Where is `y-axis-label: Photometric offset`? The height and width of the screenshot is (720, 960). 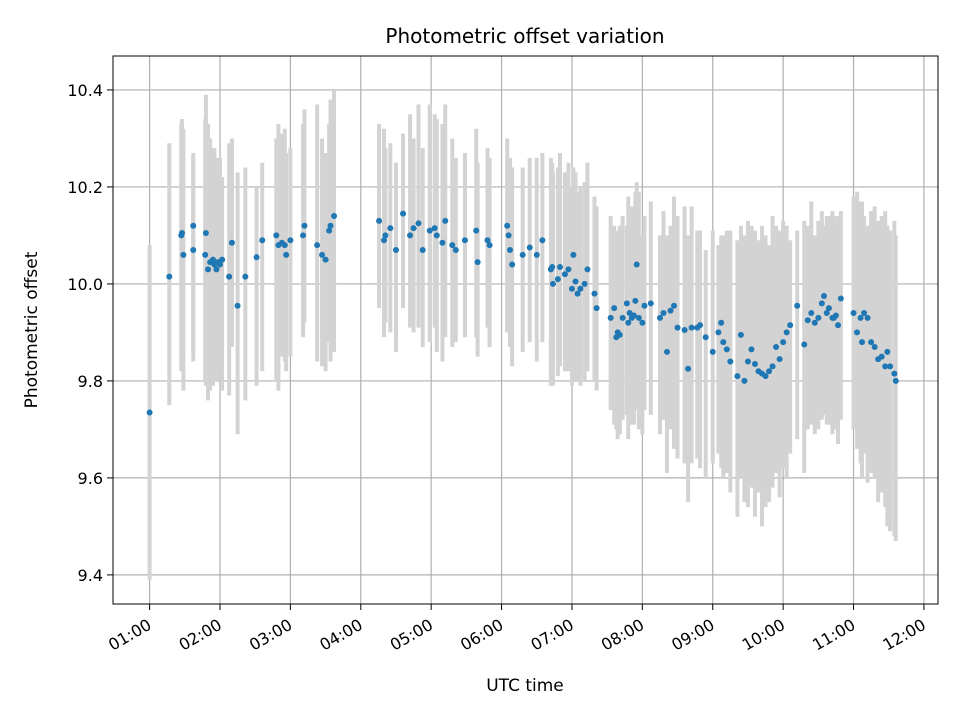 y-axis-label: Photometric offset is located at coordinates (32, 329).